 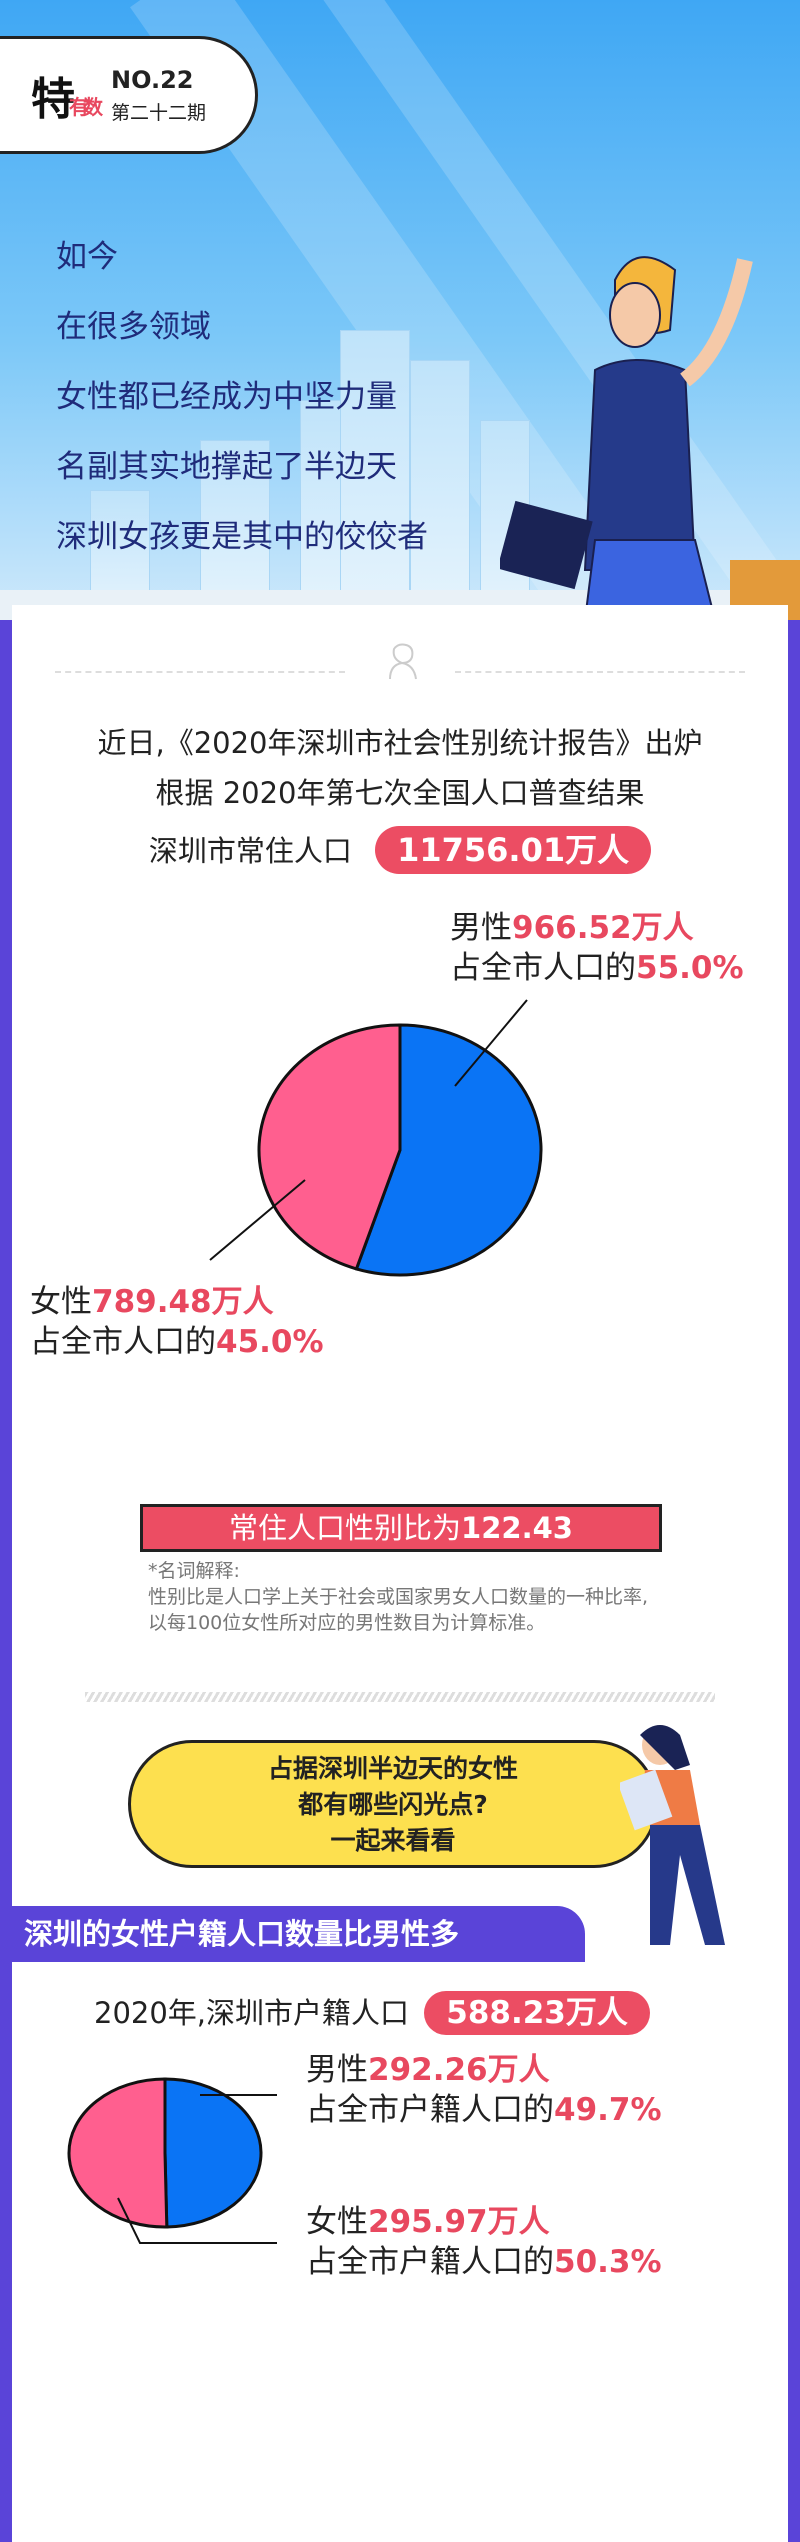 What do you see at coordinates (250, 851) in the screenshot?
I see `resident-label: 深圳市常住人口` at bounding box center [250, 851].